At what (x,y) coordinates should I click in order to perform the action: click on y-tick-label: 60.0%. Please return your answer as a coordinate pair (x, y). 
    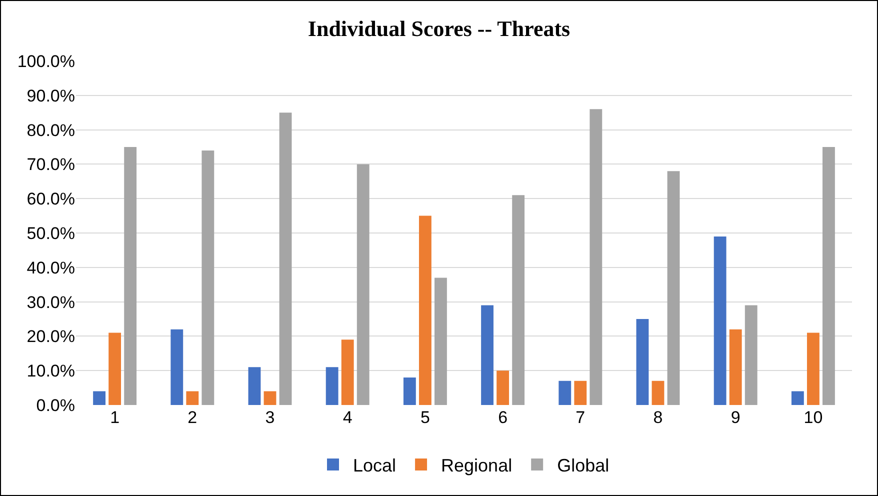
    Looking at the image, I should click on (50, 199).